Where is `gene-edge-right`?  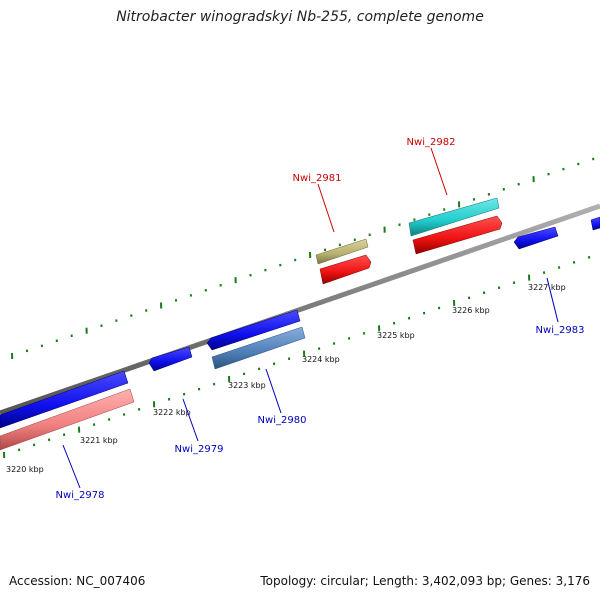 gene-edge-right is located at coordinates (595, 223).